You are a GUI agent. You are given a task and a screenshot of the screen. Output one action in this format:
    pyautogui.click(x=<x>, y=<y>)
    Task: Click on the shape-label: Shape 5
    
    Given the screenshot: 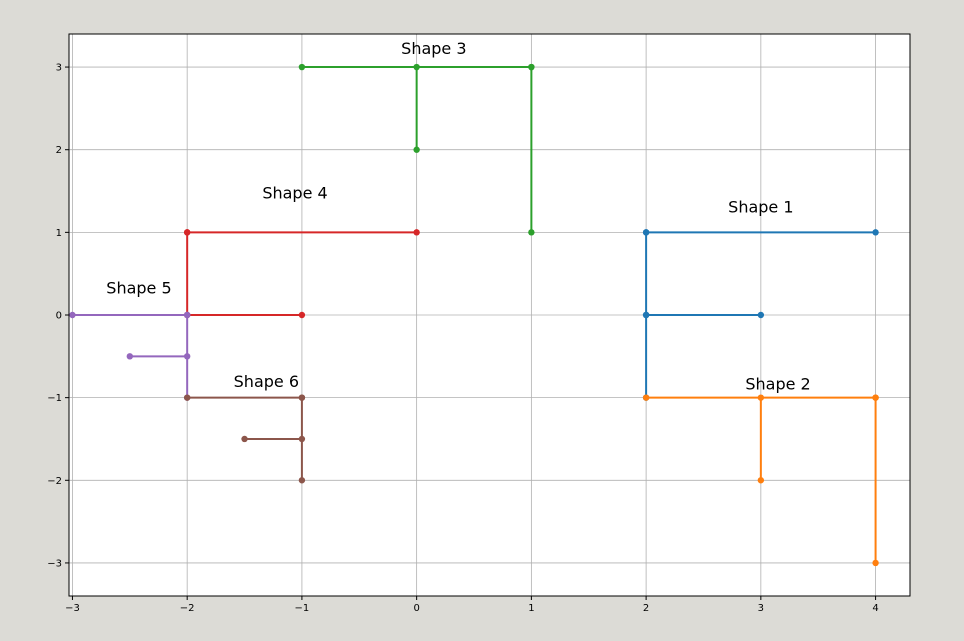 What is the action you would take?
    pyautogui.click(x=138, y=288)
    